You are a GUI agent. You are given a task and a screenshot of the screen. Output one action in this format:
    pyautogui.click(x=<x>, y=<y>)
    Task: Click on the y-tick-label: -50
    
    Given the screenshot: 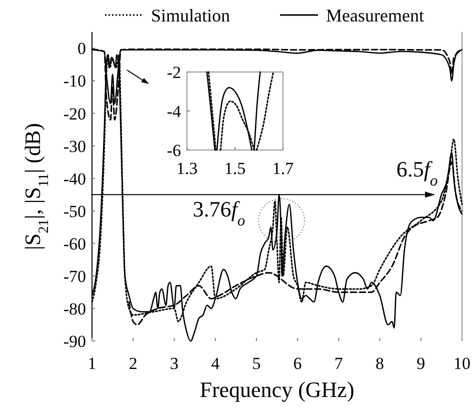 What is the action you would take?
    pyautogui.click(x=74, y=211)
    